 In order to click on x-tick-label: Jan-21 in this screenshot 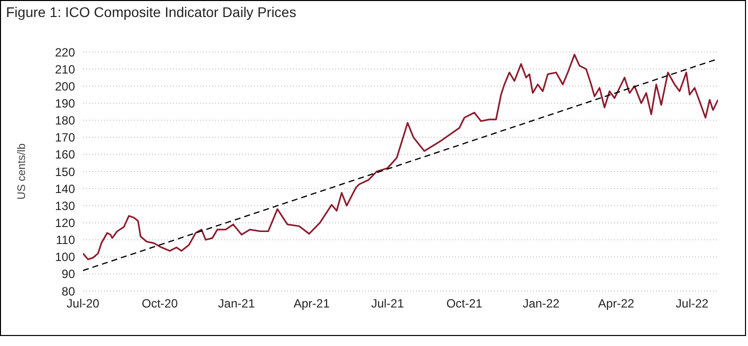, I will do `click(237, 303)`.